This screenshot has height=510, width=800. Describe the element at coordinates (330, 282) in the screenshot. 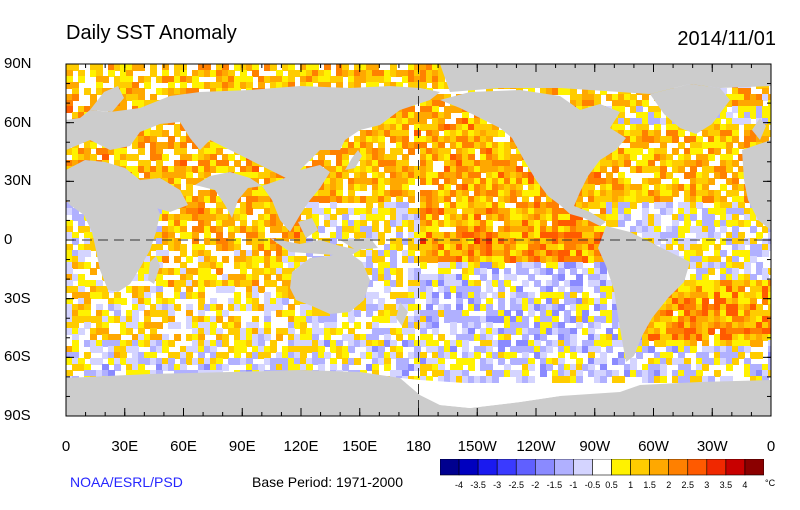

I see `australia-landmass` at that location.